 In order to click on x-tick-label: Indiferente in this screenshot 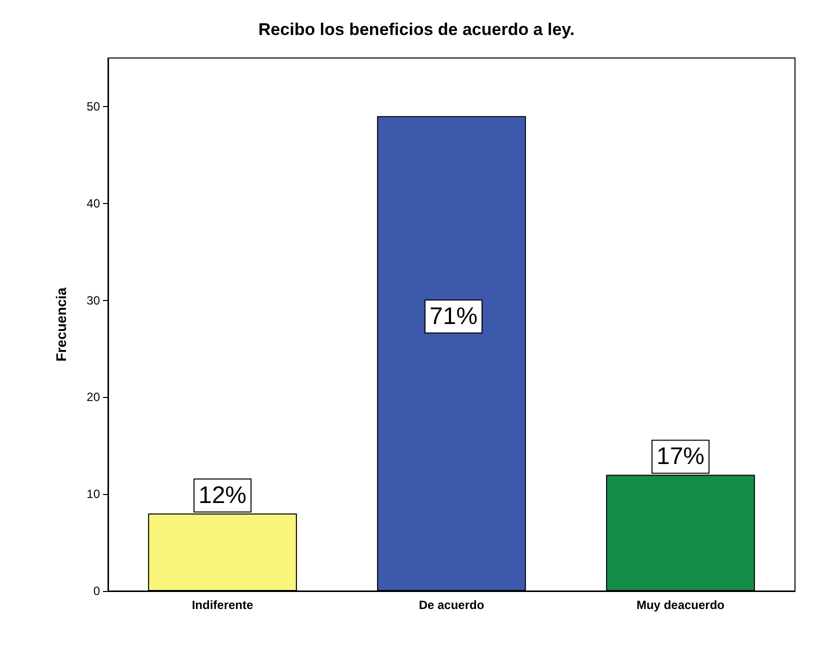, I will do `click(223, 605)`.